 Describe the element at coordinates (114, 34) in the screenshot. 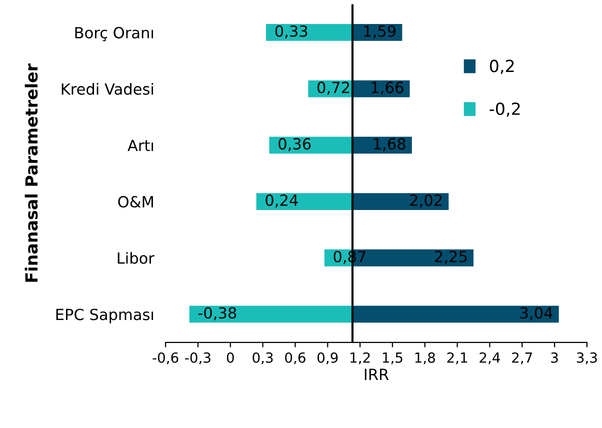

I see `y-tick-label: Borç Oranı` at that location.